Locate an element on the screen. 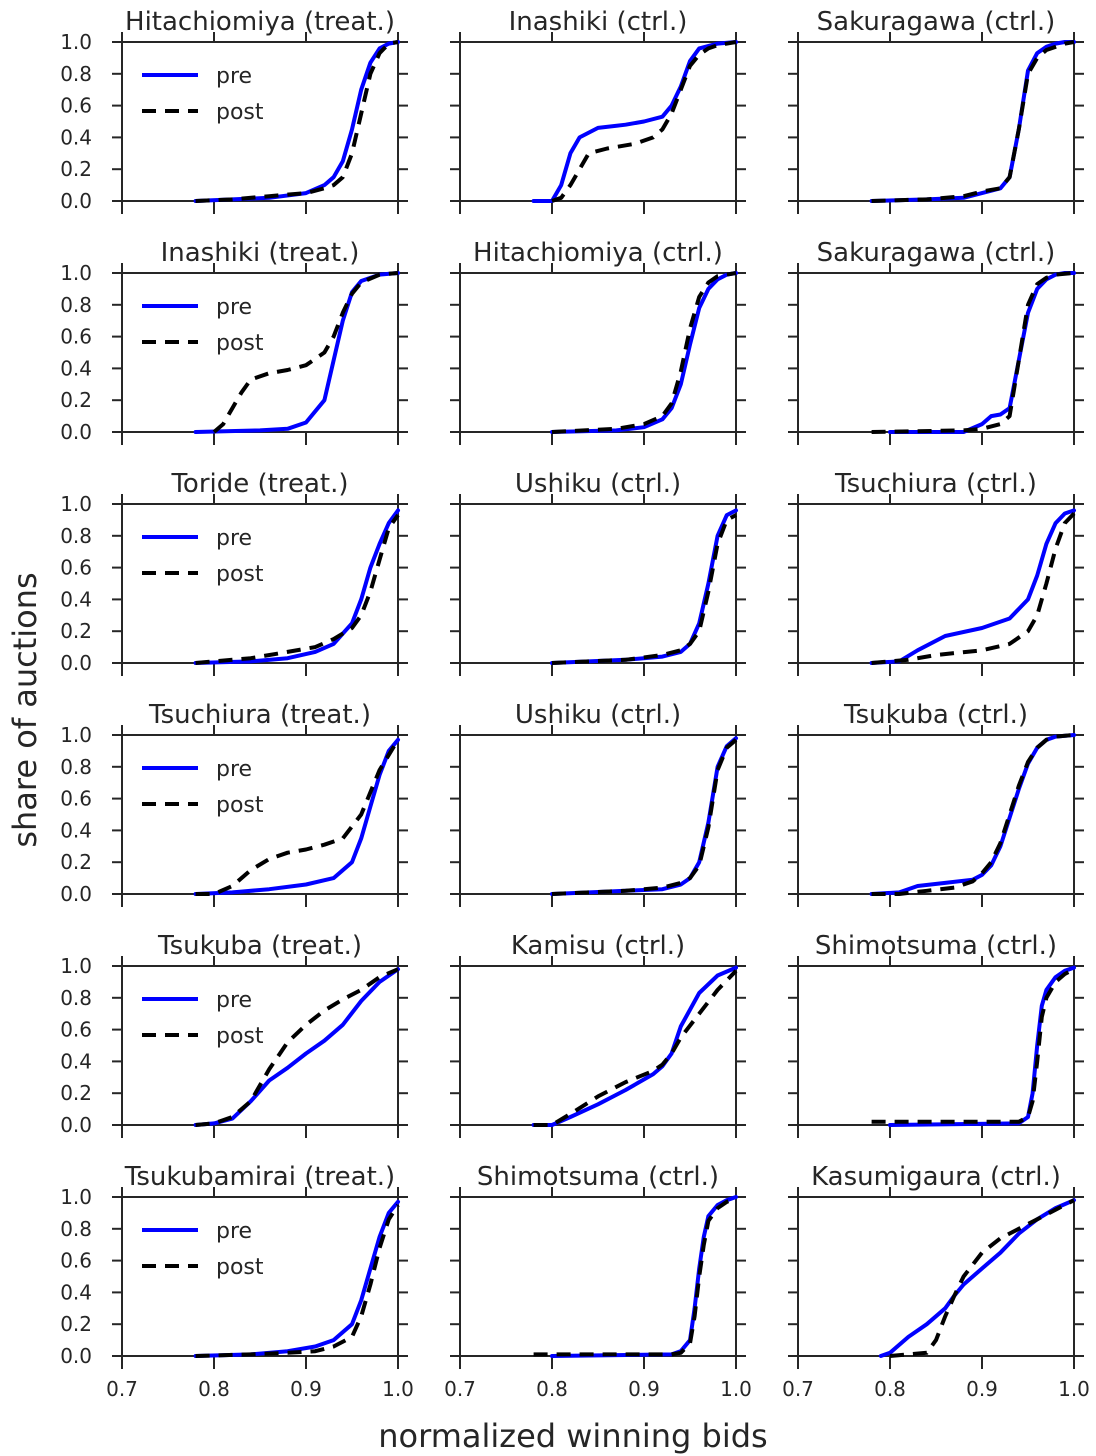  y-axis-label: share of auctions is located at coordinates (25, 709).